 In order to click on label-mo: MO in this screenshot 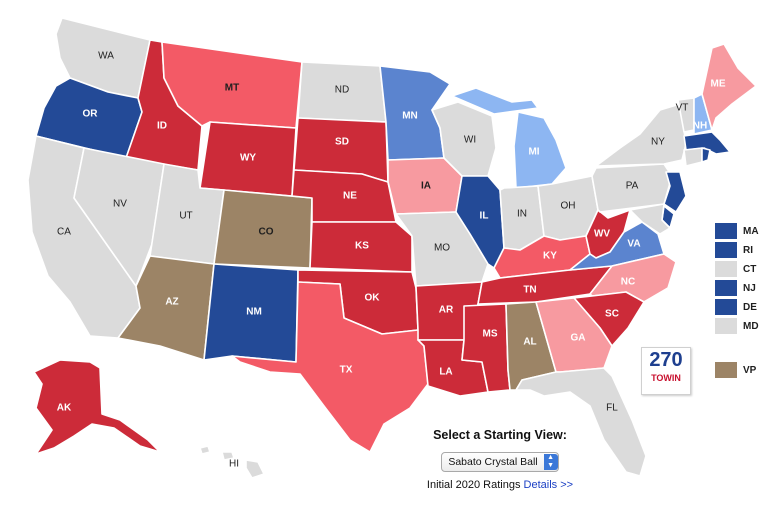, I will do `click(442, 248)`.